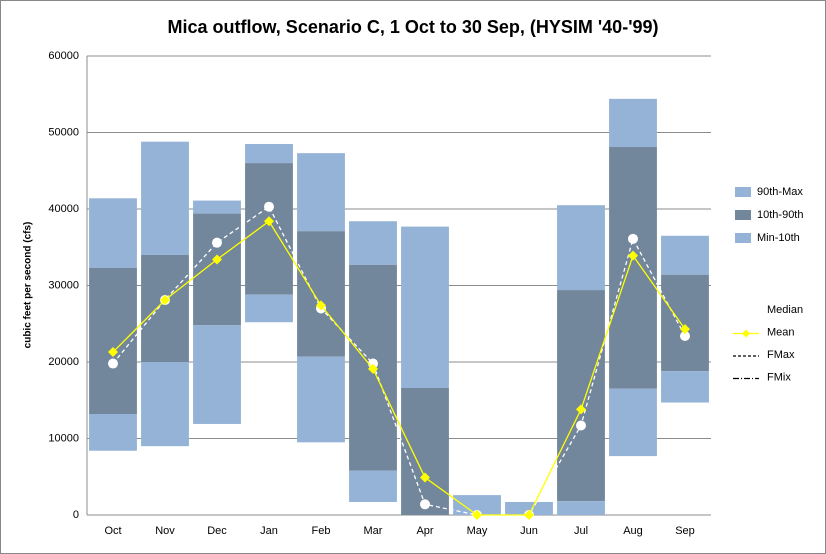  What do you see at coordinates (28, 285) in the screenshot?
I see `y-axis-label: cubic feet per second (cfs)` at bounding box center [28, 285].